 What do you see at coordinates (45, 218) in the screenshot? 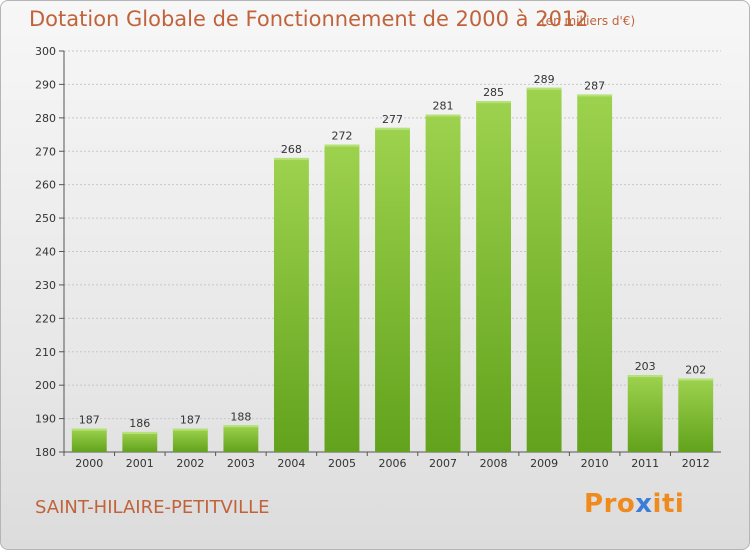
I see `y-tick-label: 250` at bounding box center [45, 218].